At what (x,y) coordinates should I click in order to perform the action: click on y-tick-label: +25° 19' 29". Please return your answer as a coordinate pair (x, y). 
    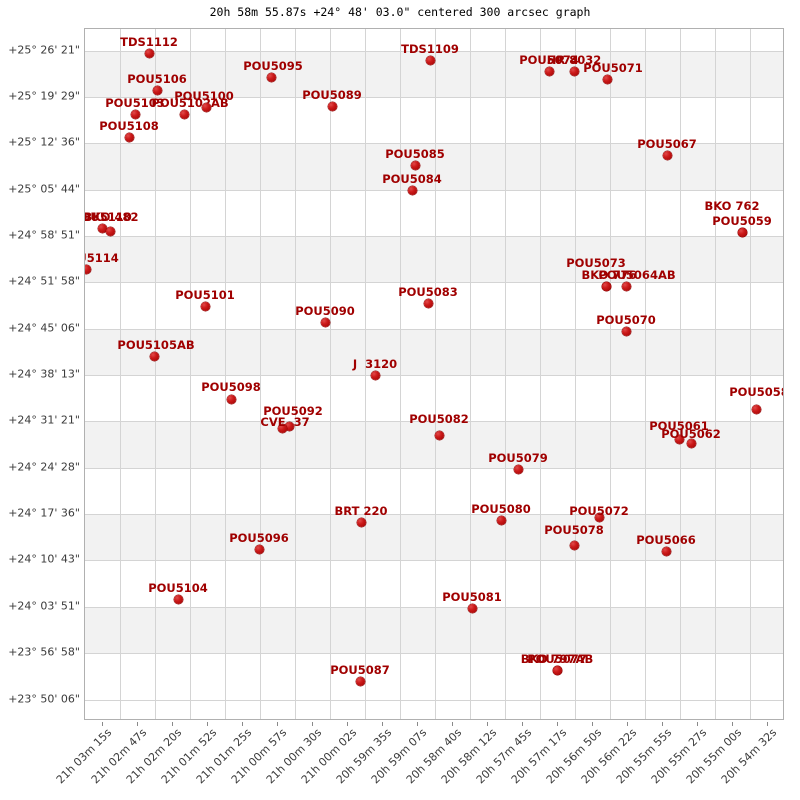
    Looking at the image, I should click on (44, 96).